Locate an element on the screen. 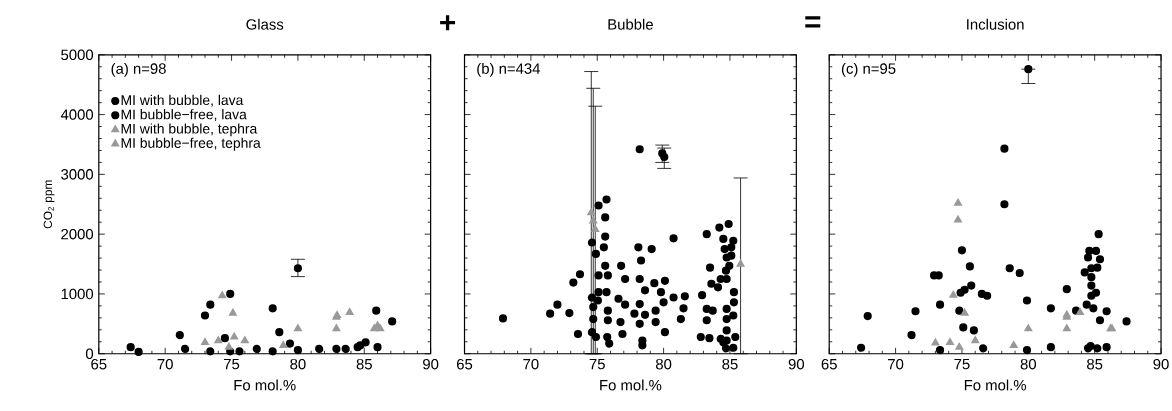 The image size is (1172, 411). y-tick-label: 3000 is located at coordinates (77, 174).